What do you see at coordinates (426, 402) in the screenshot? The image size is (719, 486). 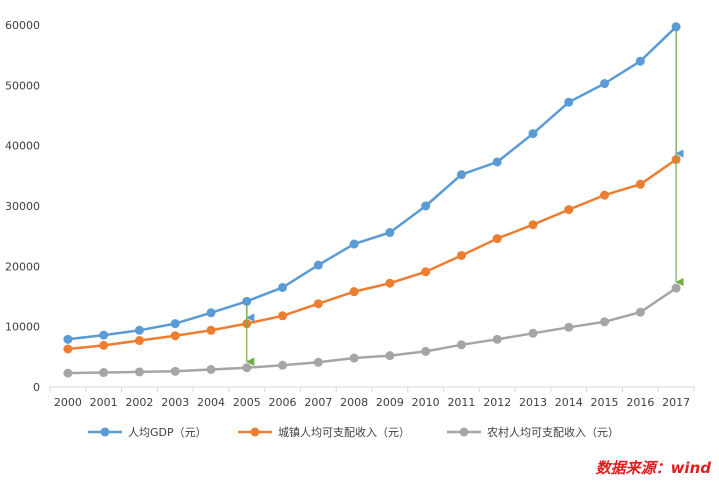 I see `x-tick-label: 2010` at bounding box center [426, 402].